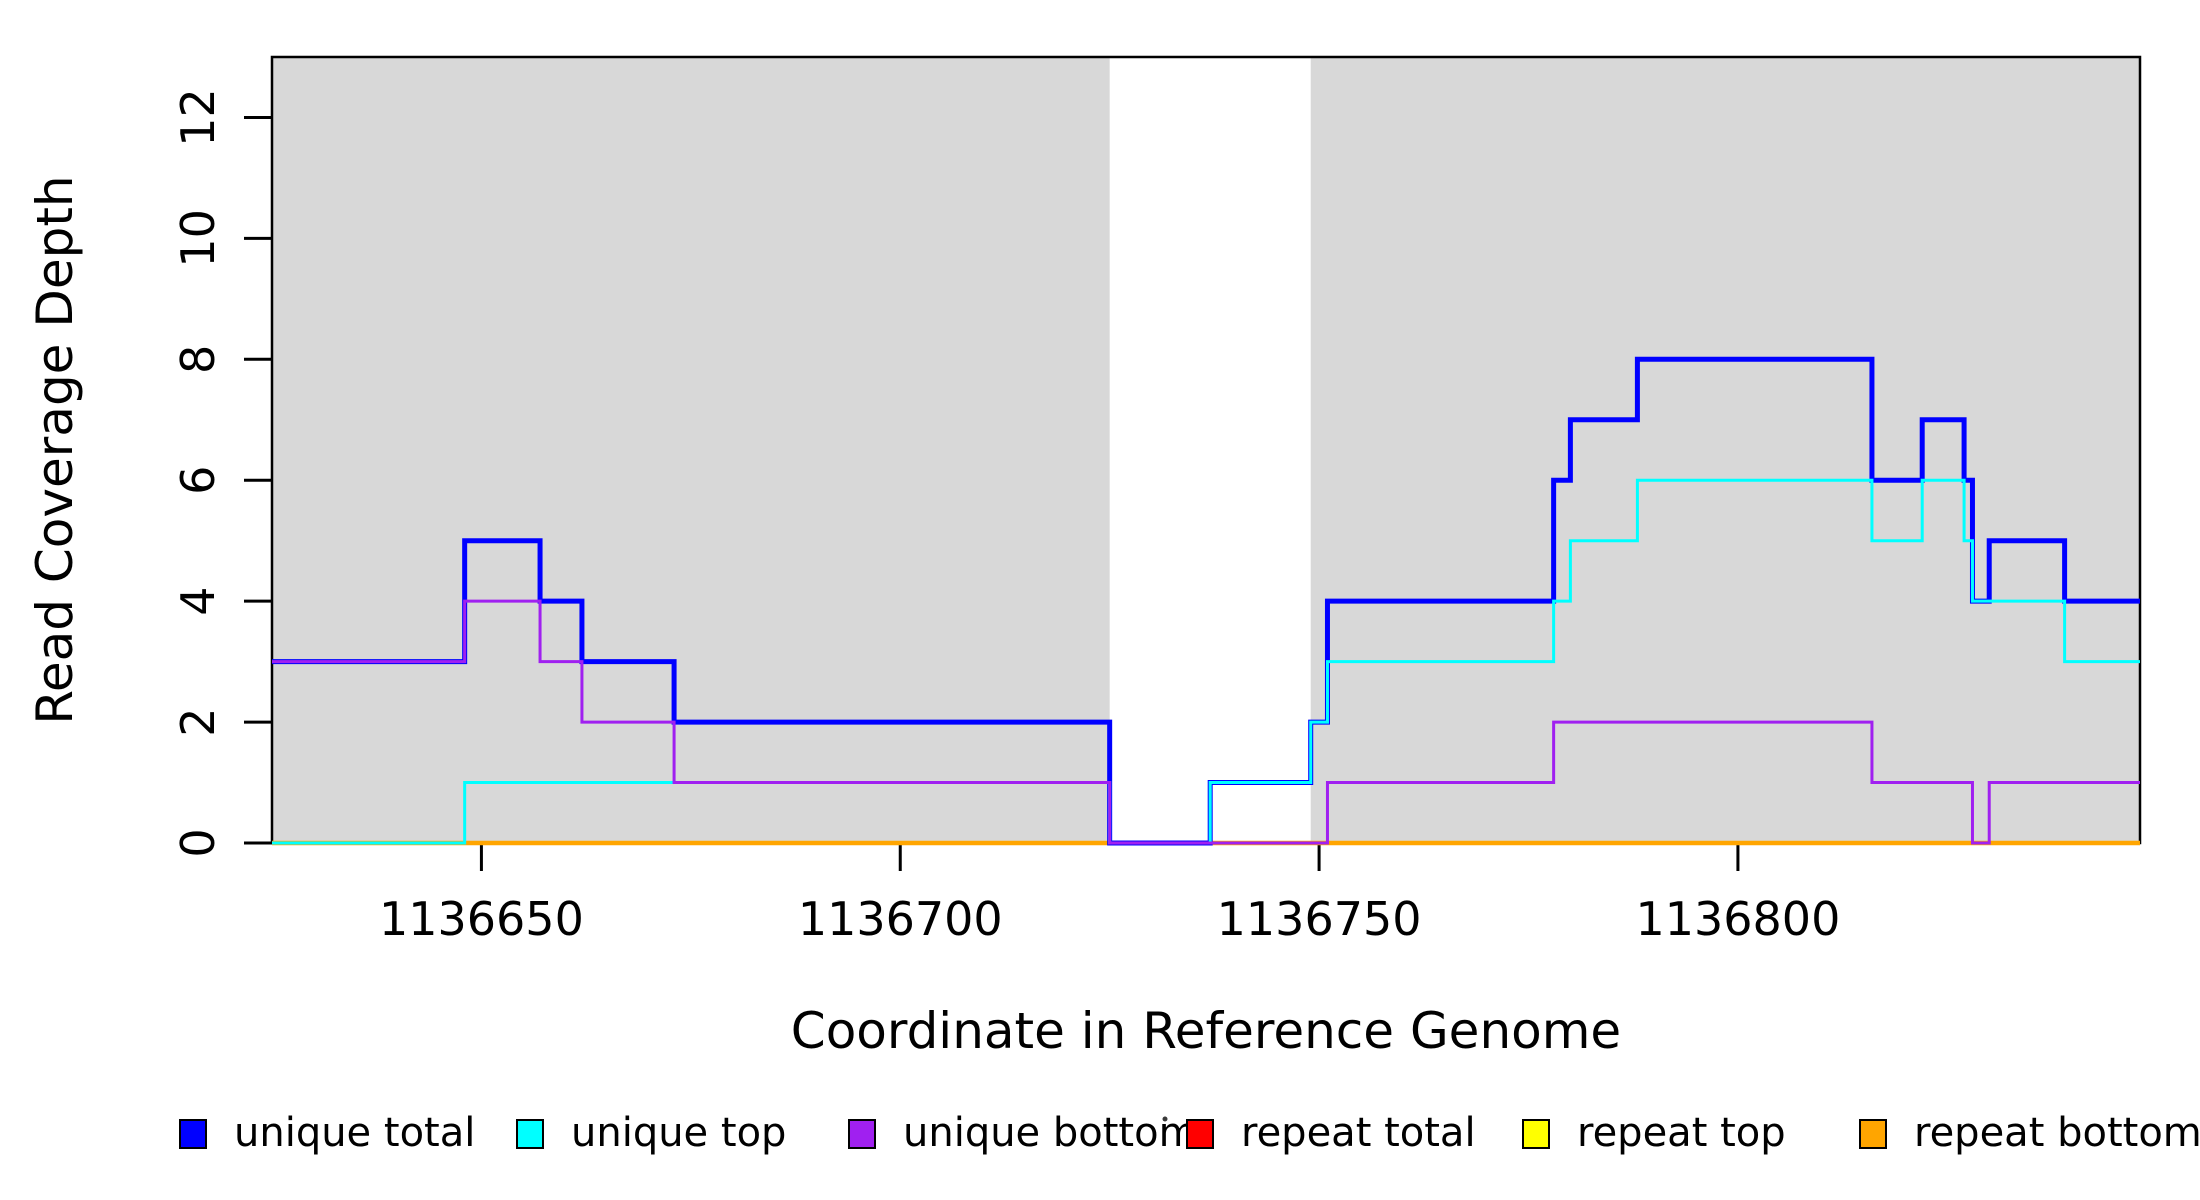 This screenshot has width=2200, height=1200. Describe the element at coordinates (481, 919) in the screenshot. I see `x-tick-label: 1136650` at that location.